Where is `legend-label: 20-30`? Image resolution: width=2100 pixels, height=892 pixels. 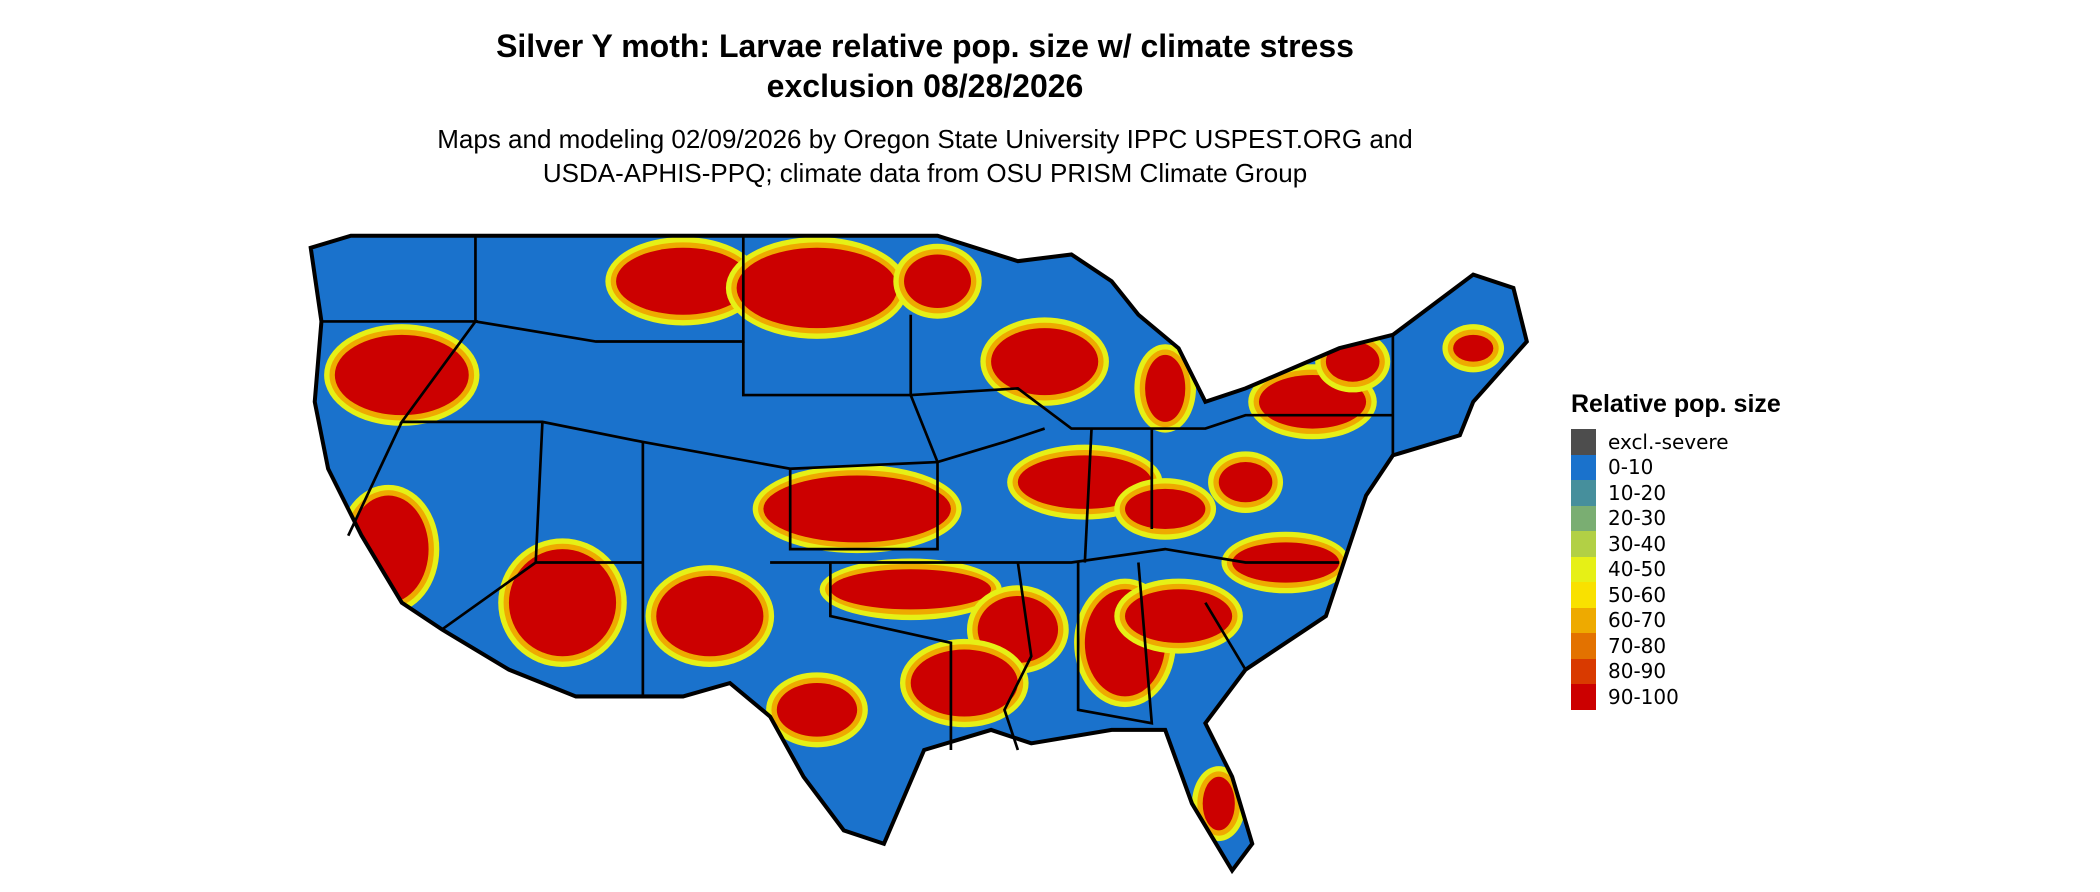
legend-label: 20-30 is located at coordinates (1637, 518).